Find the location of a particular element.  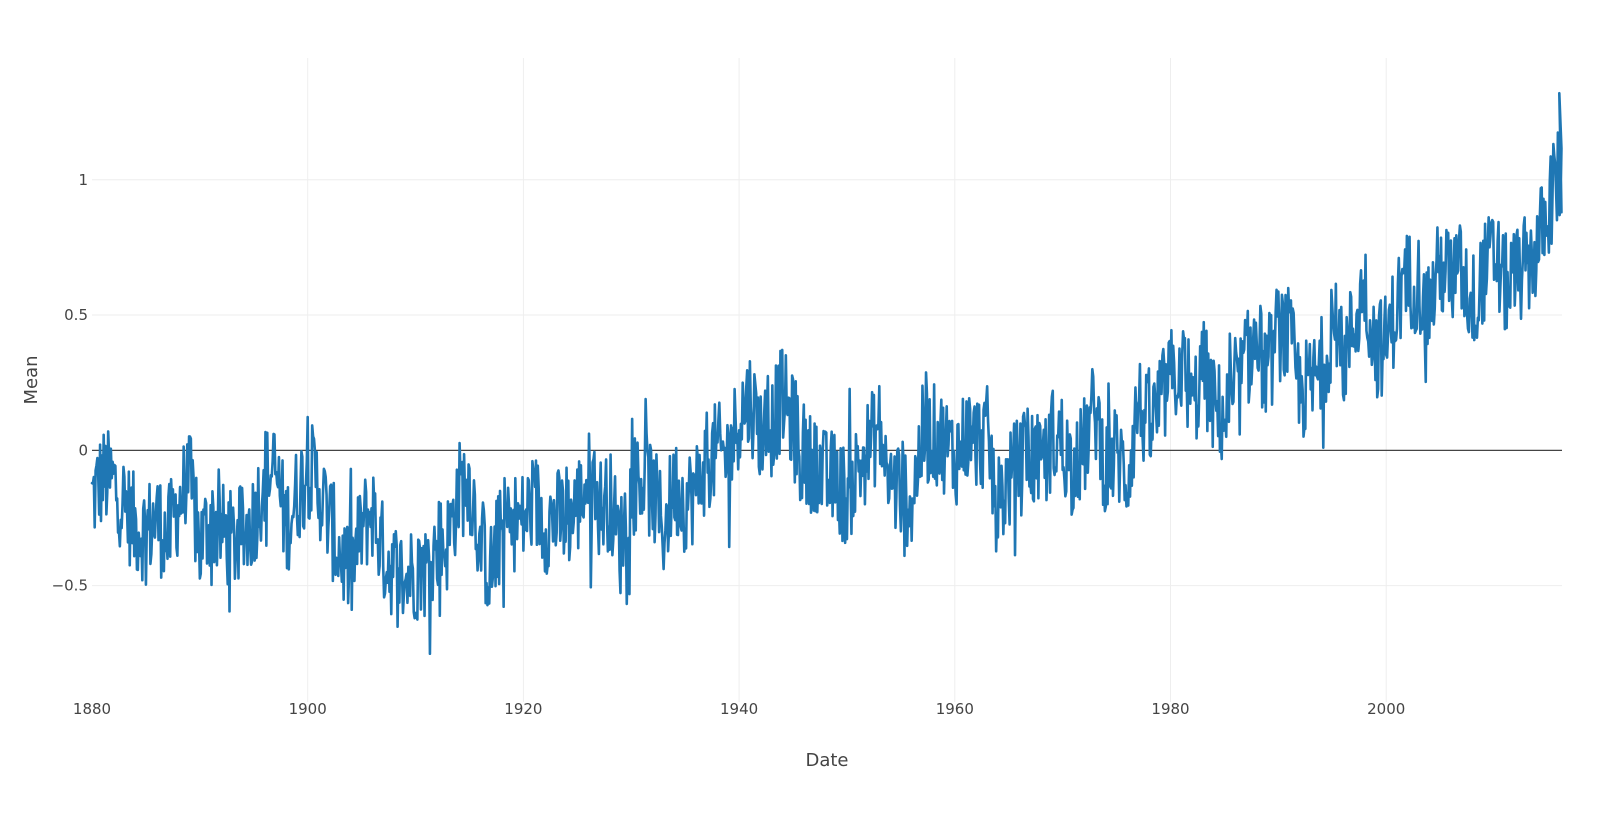

x-tick-label: 1940 is located at coordinates (739, 709).